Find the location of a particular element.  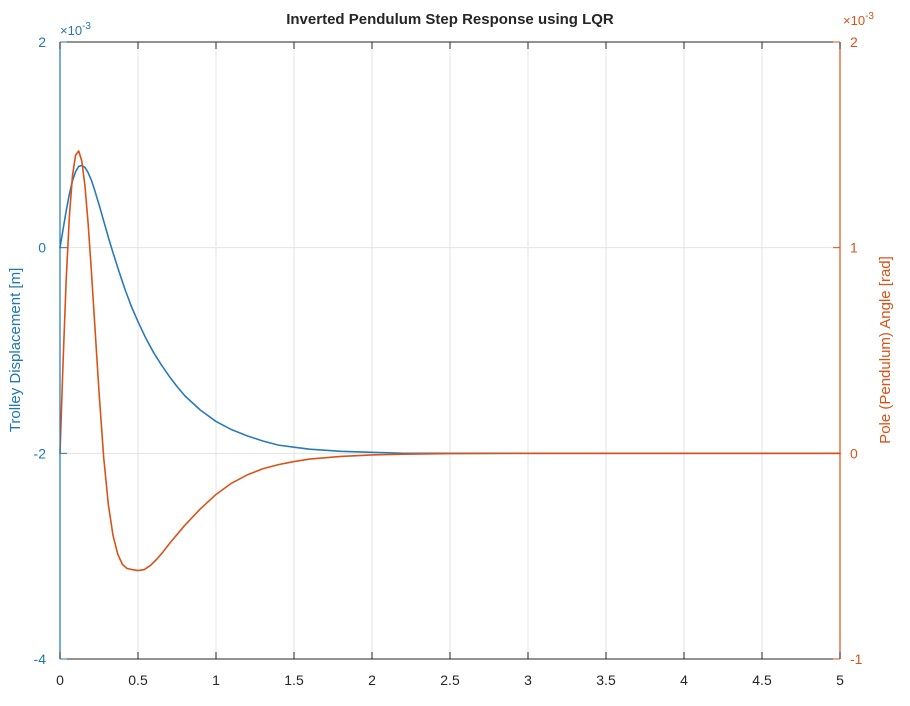

right-exponent-base: ×10 is located at coordinates (854, 20).